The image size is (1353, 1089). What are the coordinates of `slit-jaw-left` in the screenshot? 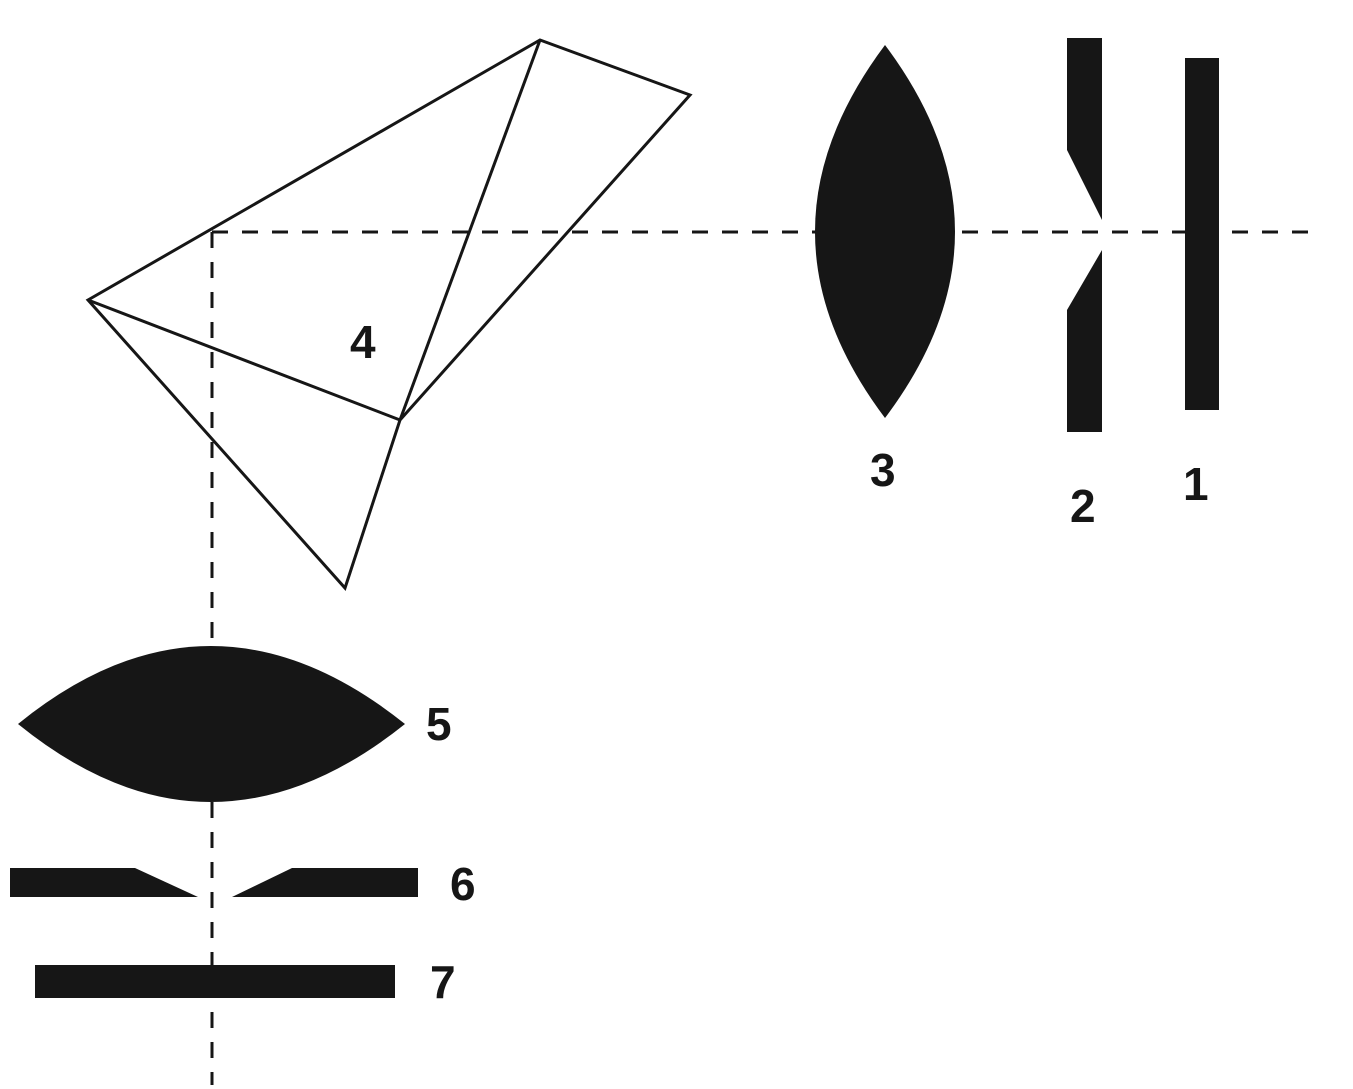 It's located at (104, 882).